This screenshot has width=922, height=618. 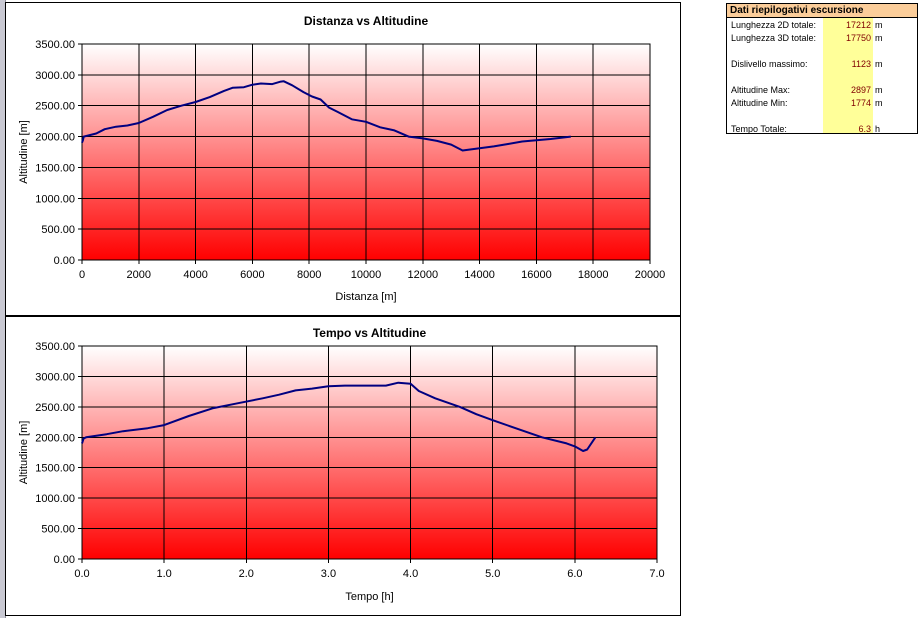 What do you see at coordinates (759, 103) in the screenshot?
I see `summary-label: Altitudine Min:` at bounding box center [759, 103].